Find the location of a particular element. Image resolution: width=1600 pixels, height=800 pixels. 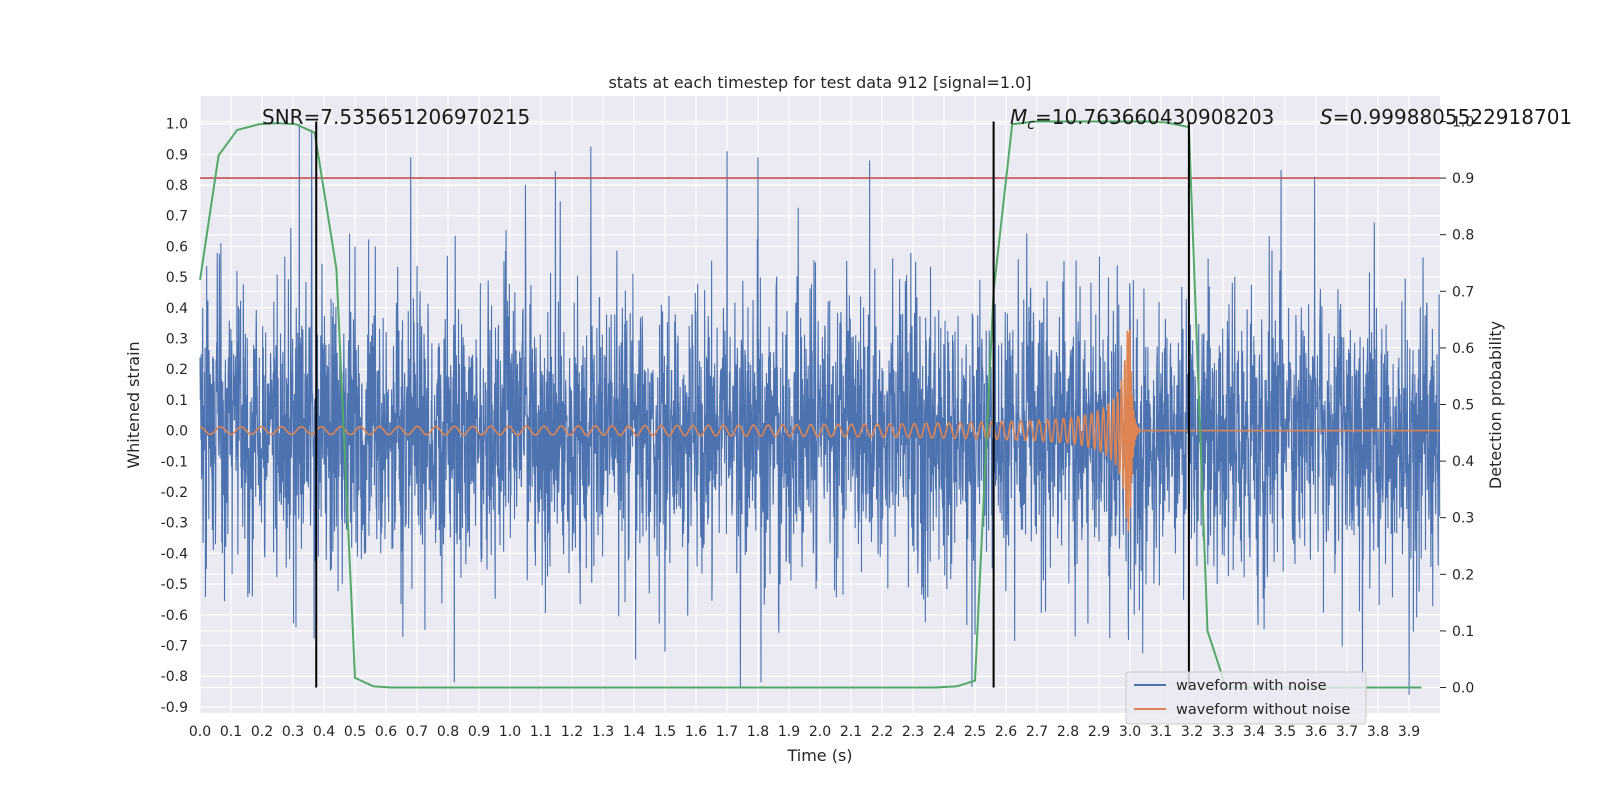

x-tick-label: 1.7 is located at coordinates (727, 732).